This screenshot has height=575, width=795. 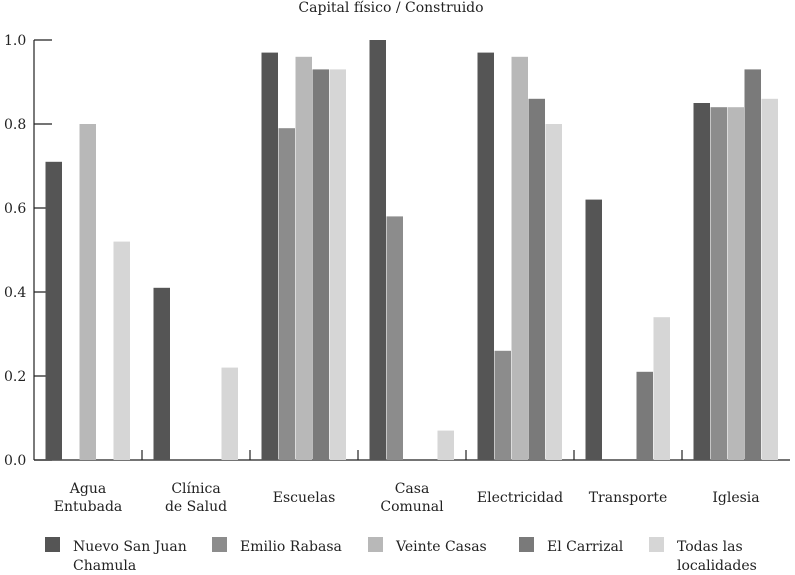 I want to click on legend-label: Nuevo San Juan, so click(x=130, y=547).